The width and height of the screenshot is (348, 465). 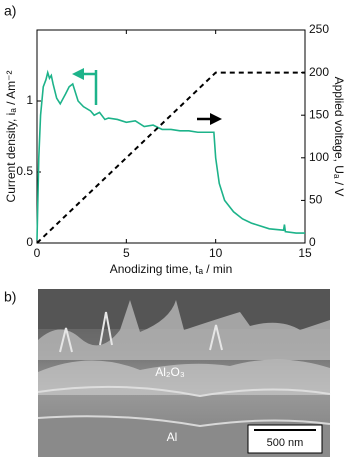 I want to click on y-tick-label: 0, so click(x=29, y=242).